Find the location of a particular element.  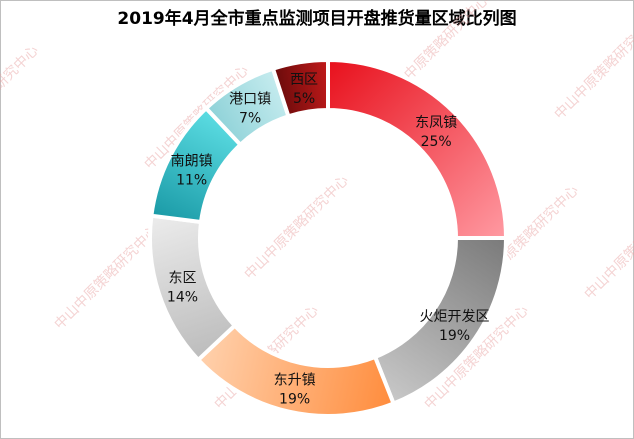

slice-value-label: 14% is located at coordinates (182, 297).